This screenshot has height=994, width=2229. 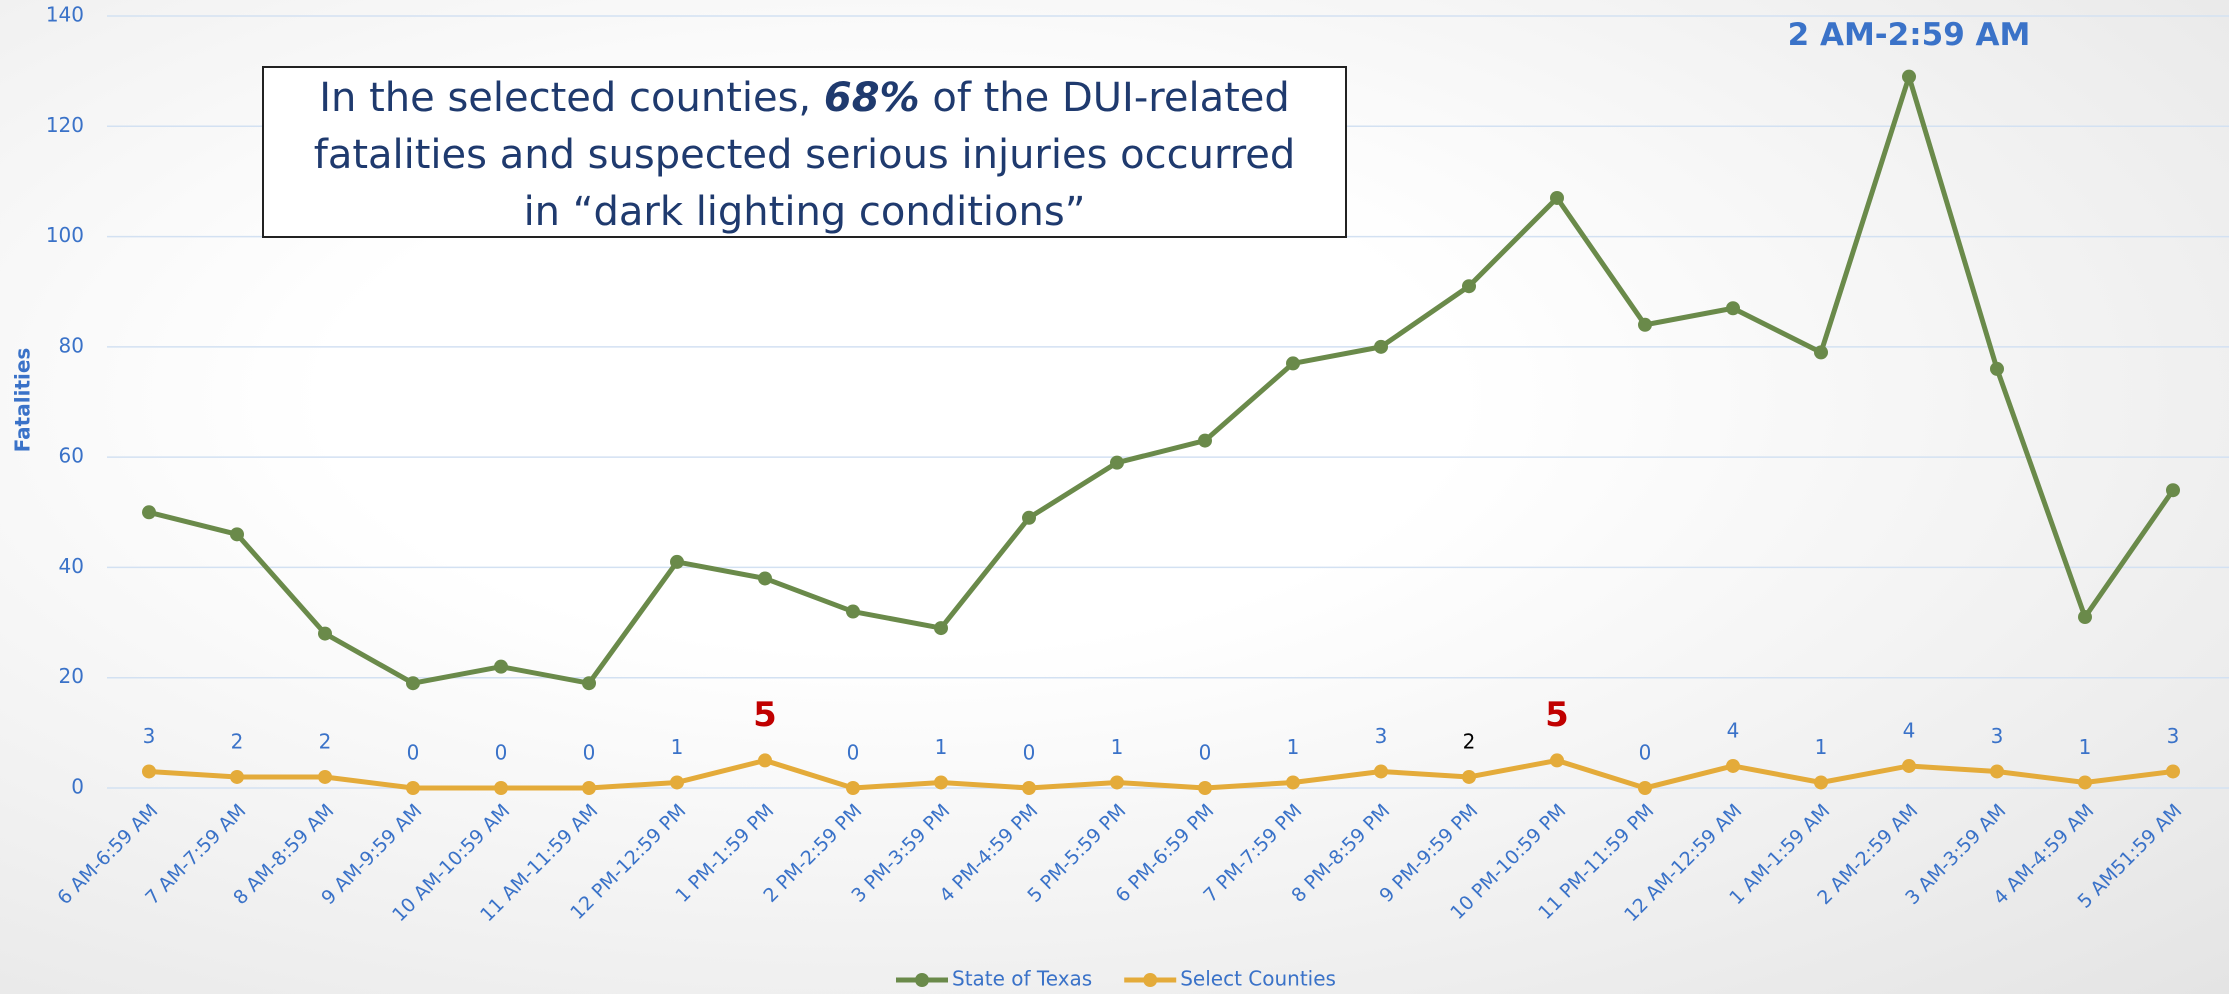 What do you see at coordinates (1258, 979) in the screenshot?
I see `legend-label: Select Counties` at bounding box center [1258, 979].